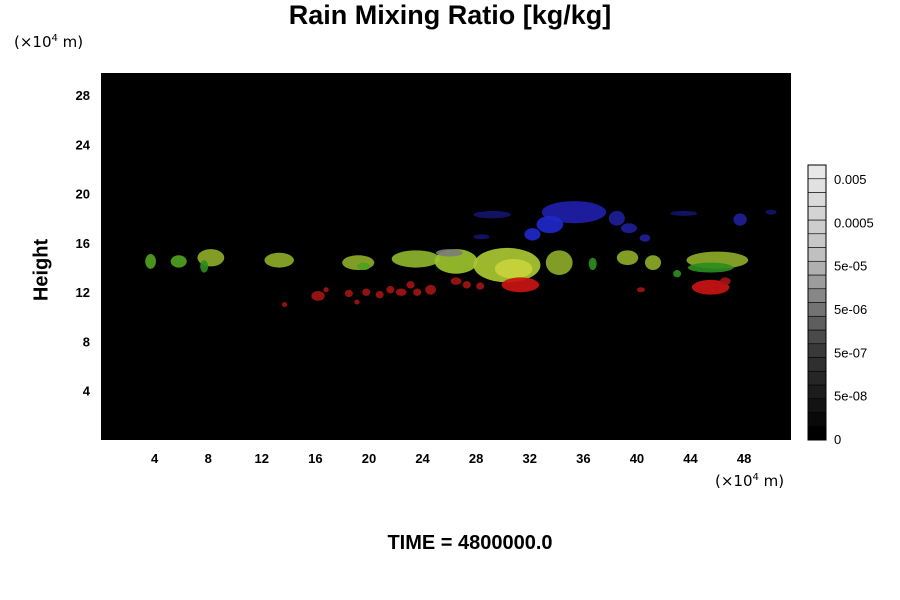 This screenshot has height=600, width=900. I want to click on colorbar-tick-label: 5e-05, so click(850, 266).